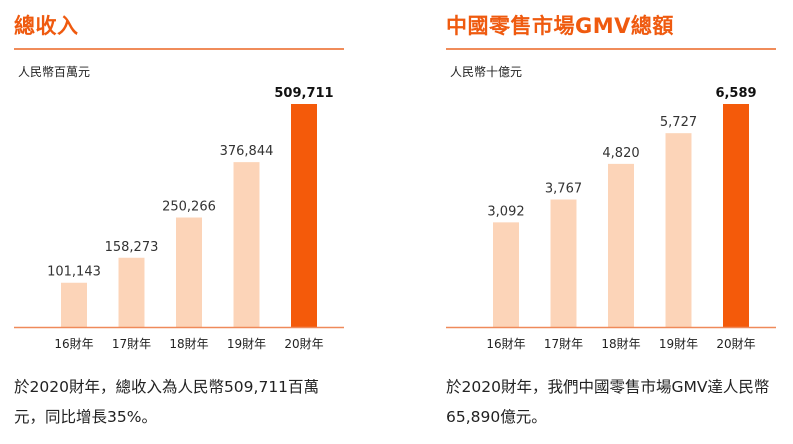 This screenshot has height=444, width=793. I want to click on revenue-value-label: 509,711, so click(303, 93).